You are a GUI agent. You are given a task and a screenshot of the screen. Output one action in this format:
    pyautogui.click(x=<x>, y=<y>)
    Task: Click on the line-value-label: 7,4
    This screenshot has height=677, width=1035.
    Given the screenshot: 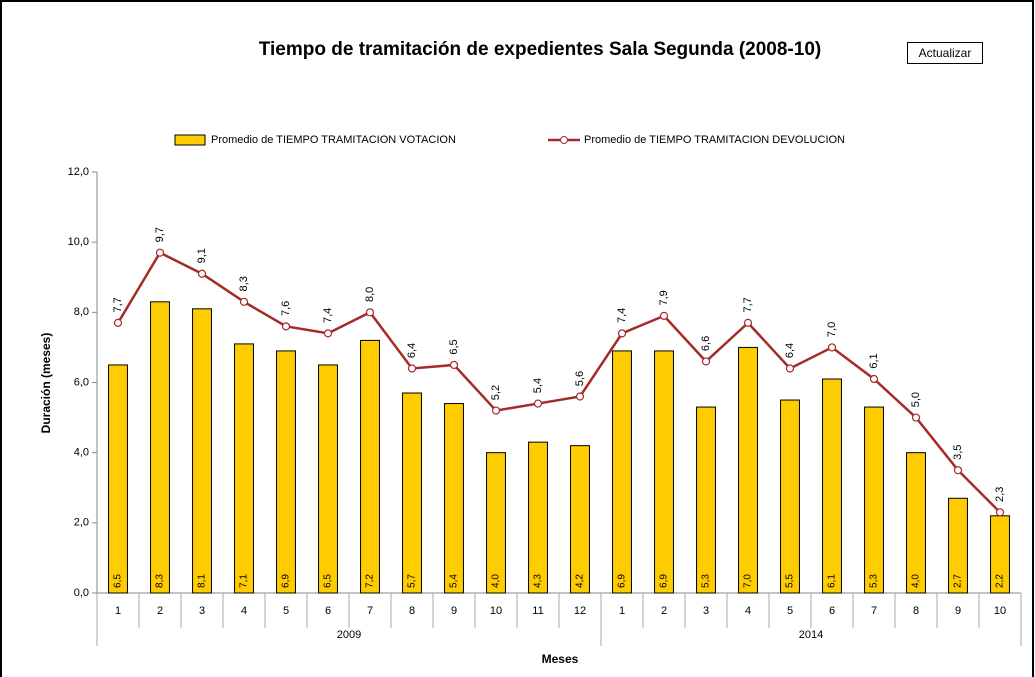 What is the action you would take?
    pyautogui.click(x=328, y=315)
    